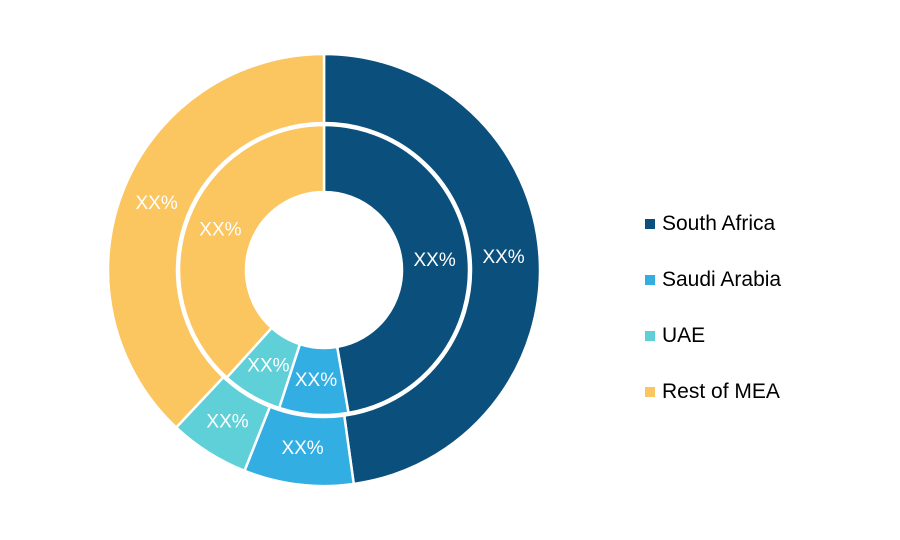  Describe the element at coordinates (220, 230) in the screenshot. I see `inner-label-rest-of-mea: XX%` at that location.